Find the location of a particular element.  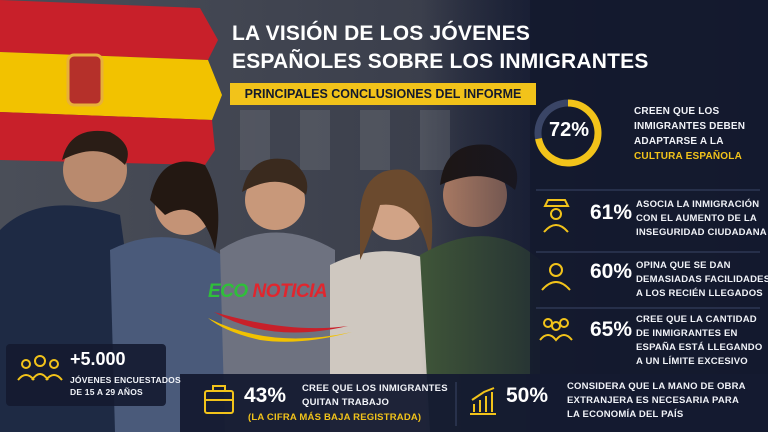

stat-figure: 65% is located at coordinates (611, 329).